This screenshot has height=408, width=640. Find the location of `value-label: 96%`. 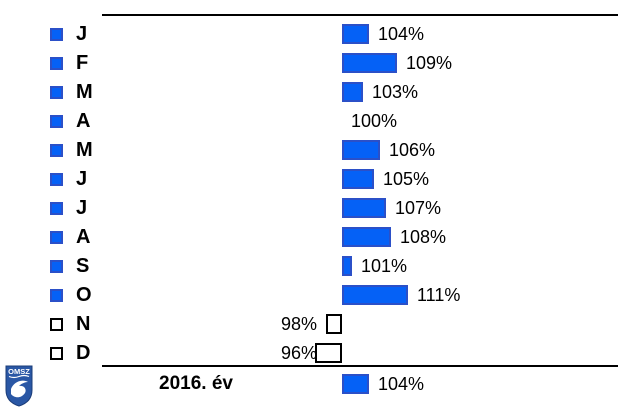

value-label: 96% is located at coordinates (298, 353).